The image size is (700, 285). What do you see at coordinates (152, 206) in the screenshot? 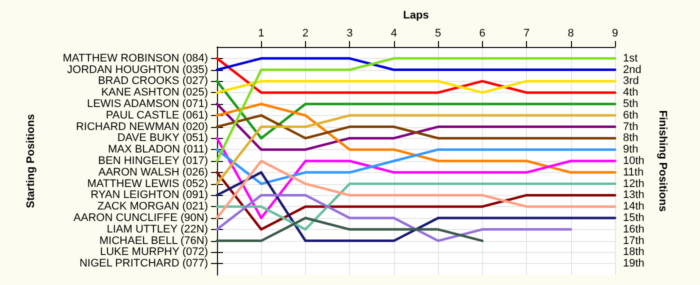
I see `text: ZACK MORGAN (021)` at bounding box center [152, 206].